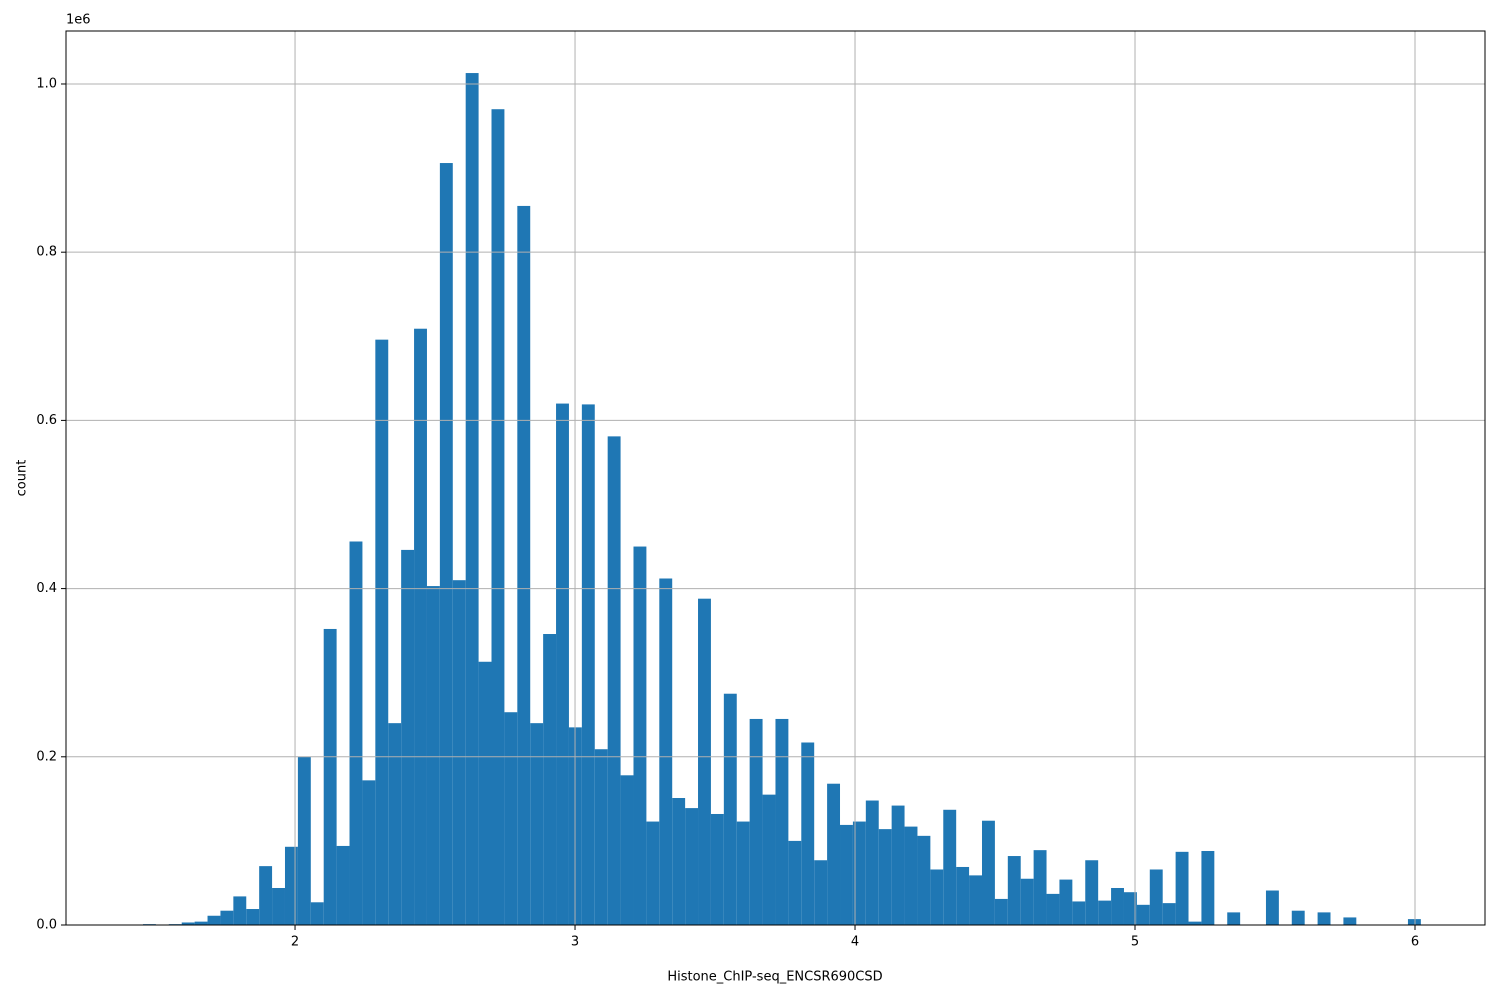 The image size is (1500, 1000). I want to click on x-tick-label: 6, so click(1415, 942).